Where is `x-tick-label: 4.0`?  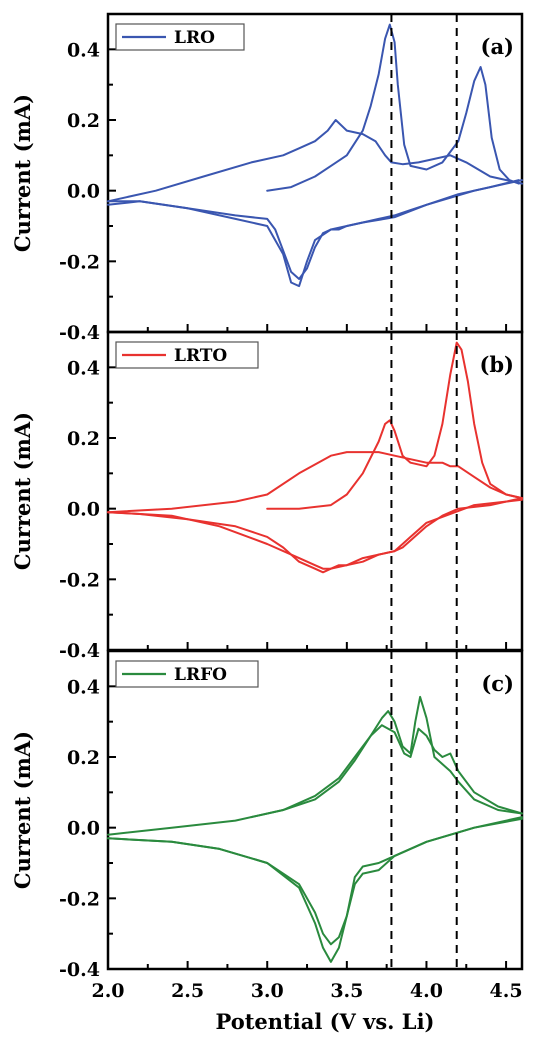 x-tick-label: 4.0 is located at coordinates (426, 991).